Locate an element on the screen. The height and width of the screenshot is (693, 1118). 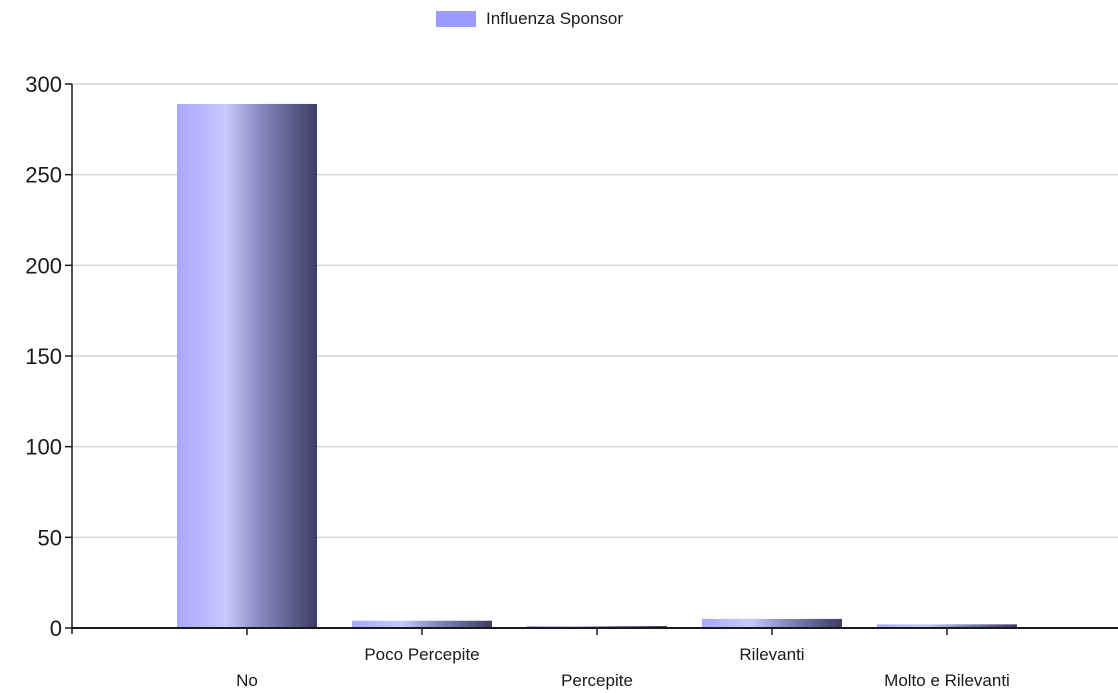
y-tick-label: 100 is located at coordinates (43, 447).